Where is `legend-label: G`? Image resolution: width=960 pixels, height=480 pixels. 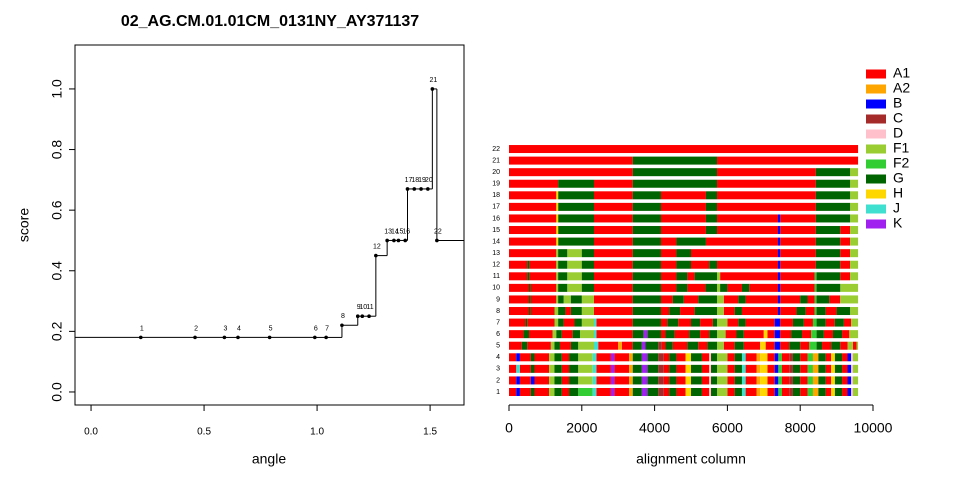
legend-label: G is located at coordinates (898, 178).